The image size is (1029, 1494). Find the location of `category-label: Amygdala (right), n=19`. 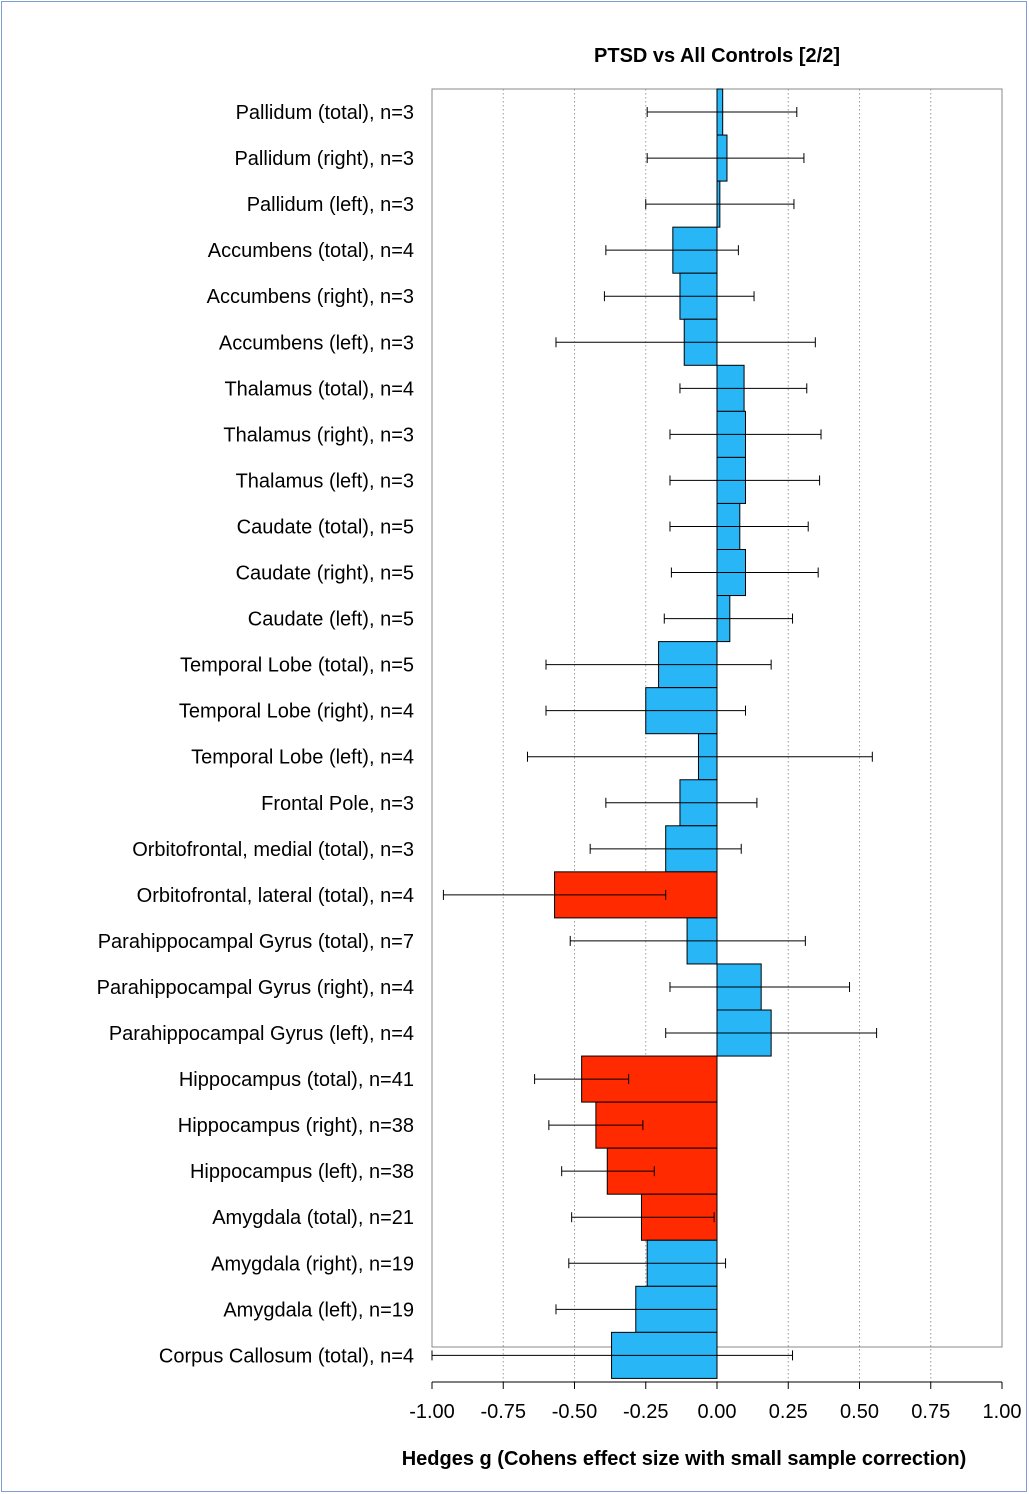

category-label: Amygdala (right), n=19 is located at coordinates (312, 1264).